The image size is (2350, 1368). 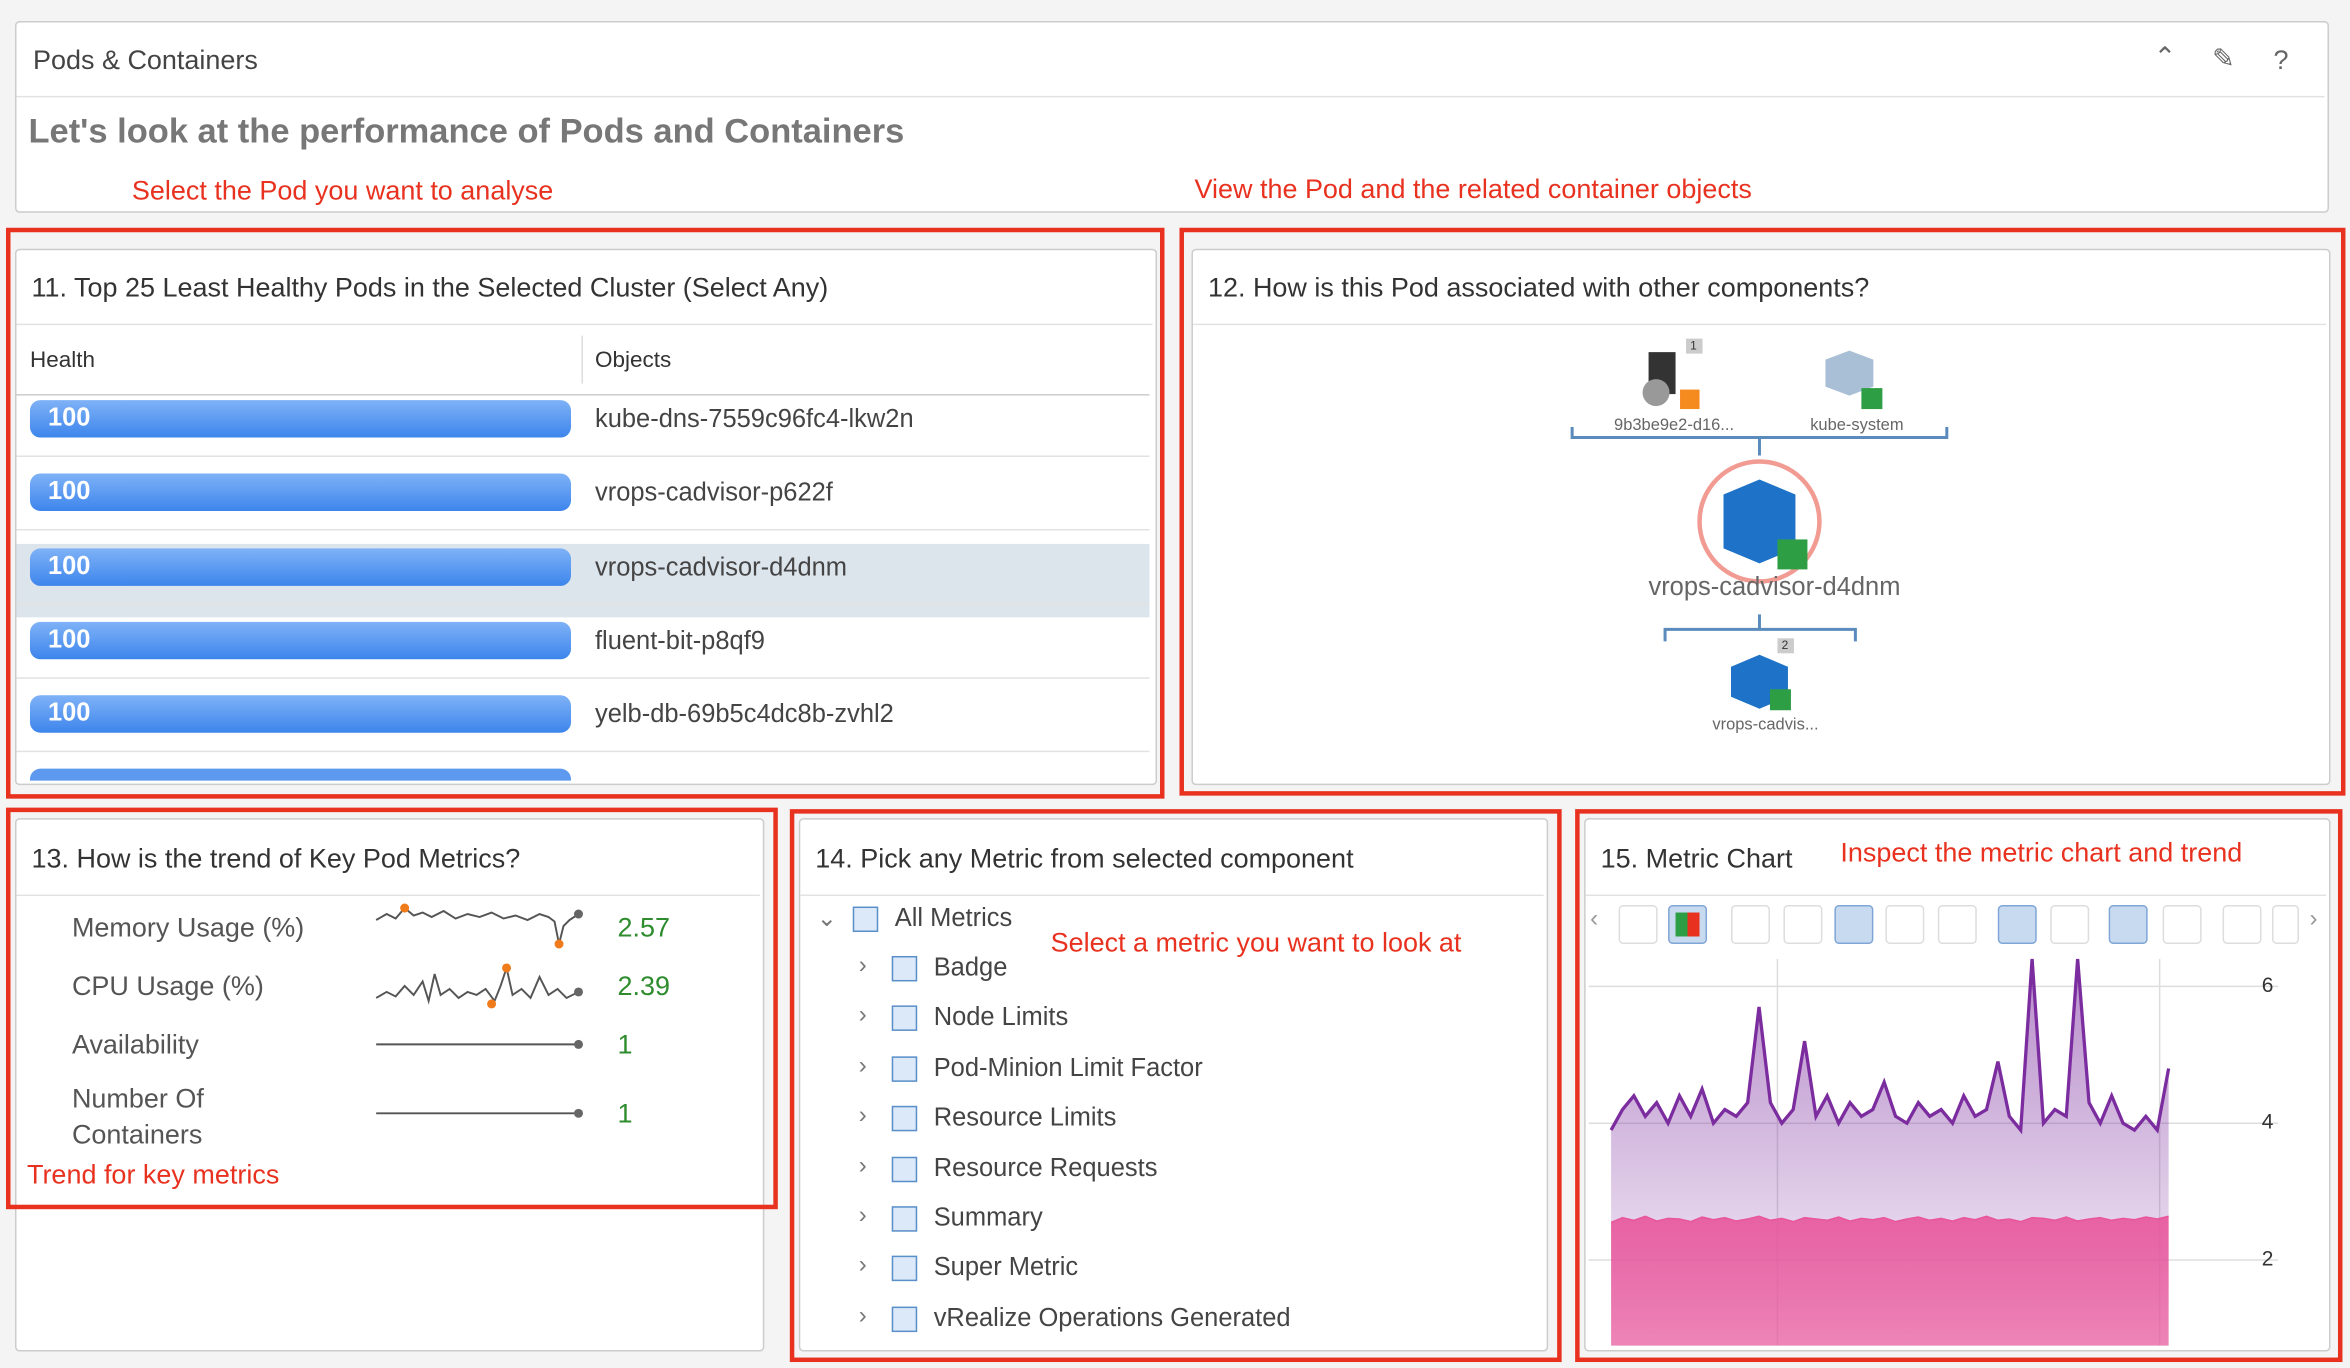 What do you see at coordinates (1112, 1317) in the screenshot?
I see `tree-item: vRealize Operations Generated` at bounding box center [1112, 1317].